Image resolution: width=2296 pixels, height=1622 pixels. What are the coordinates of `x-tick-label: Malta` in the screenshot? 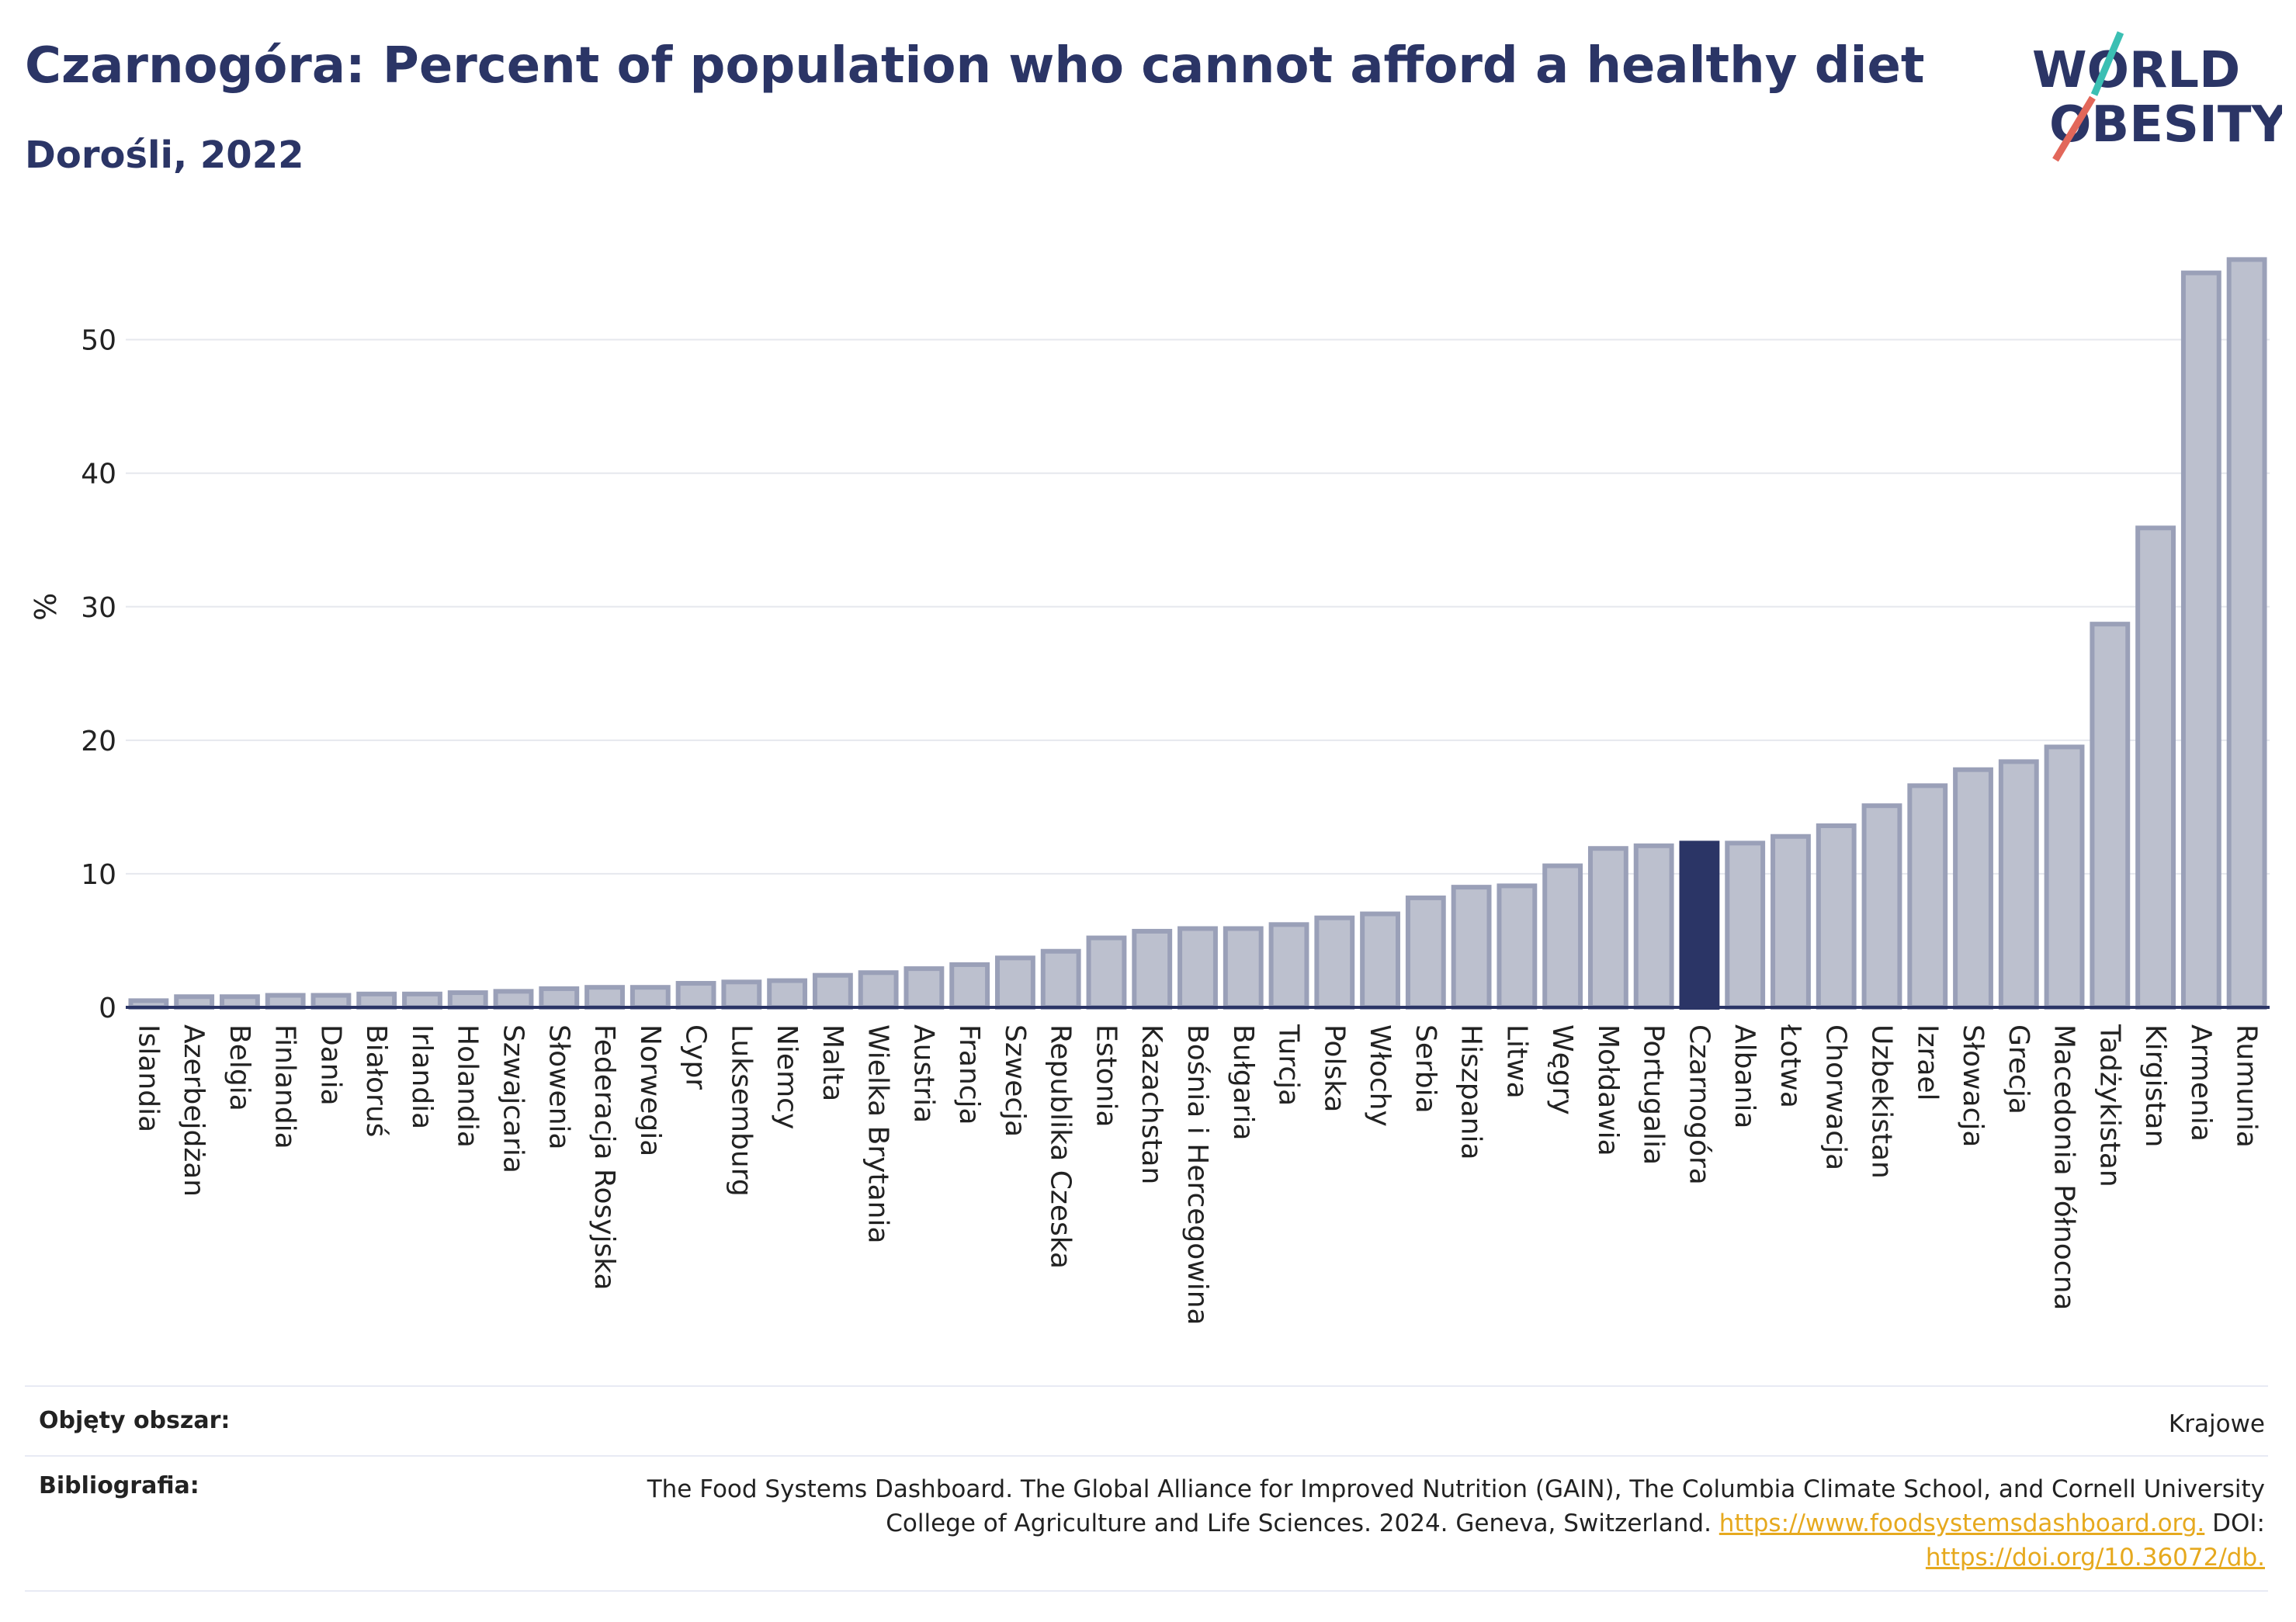 It's located at (832, 1062).